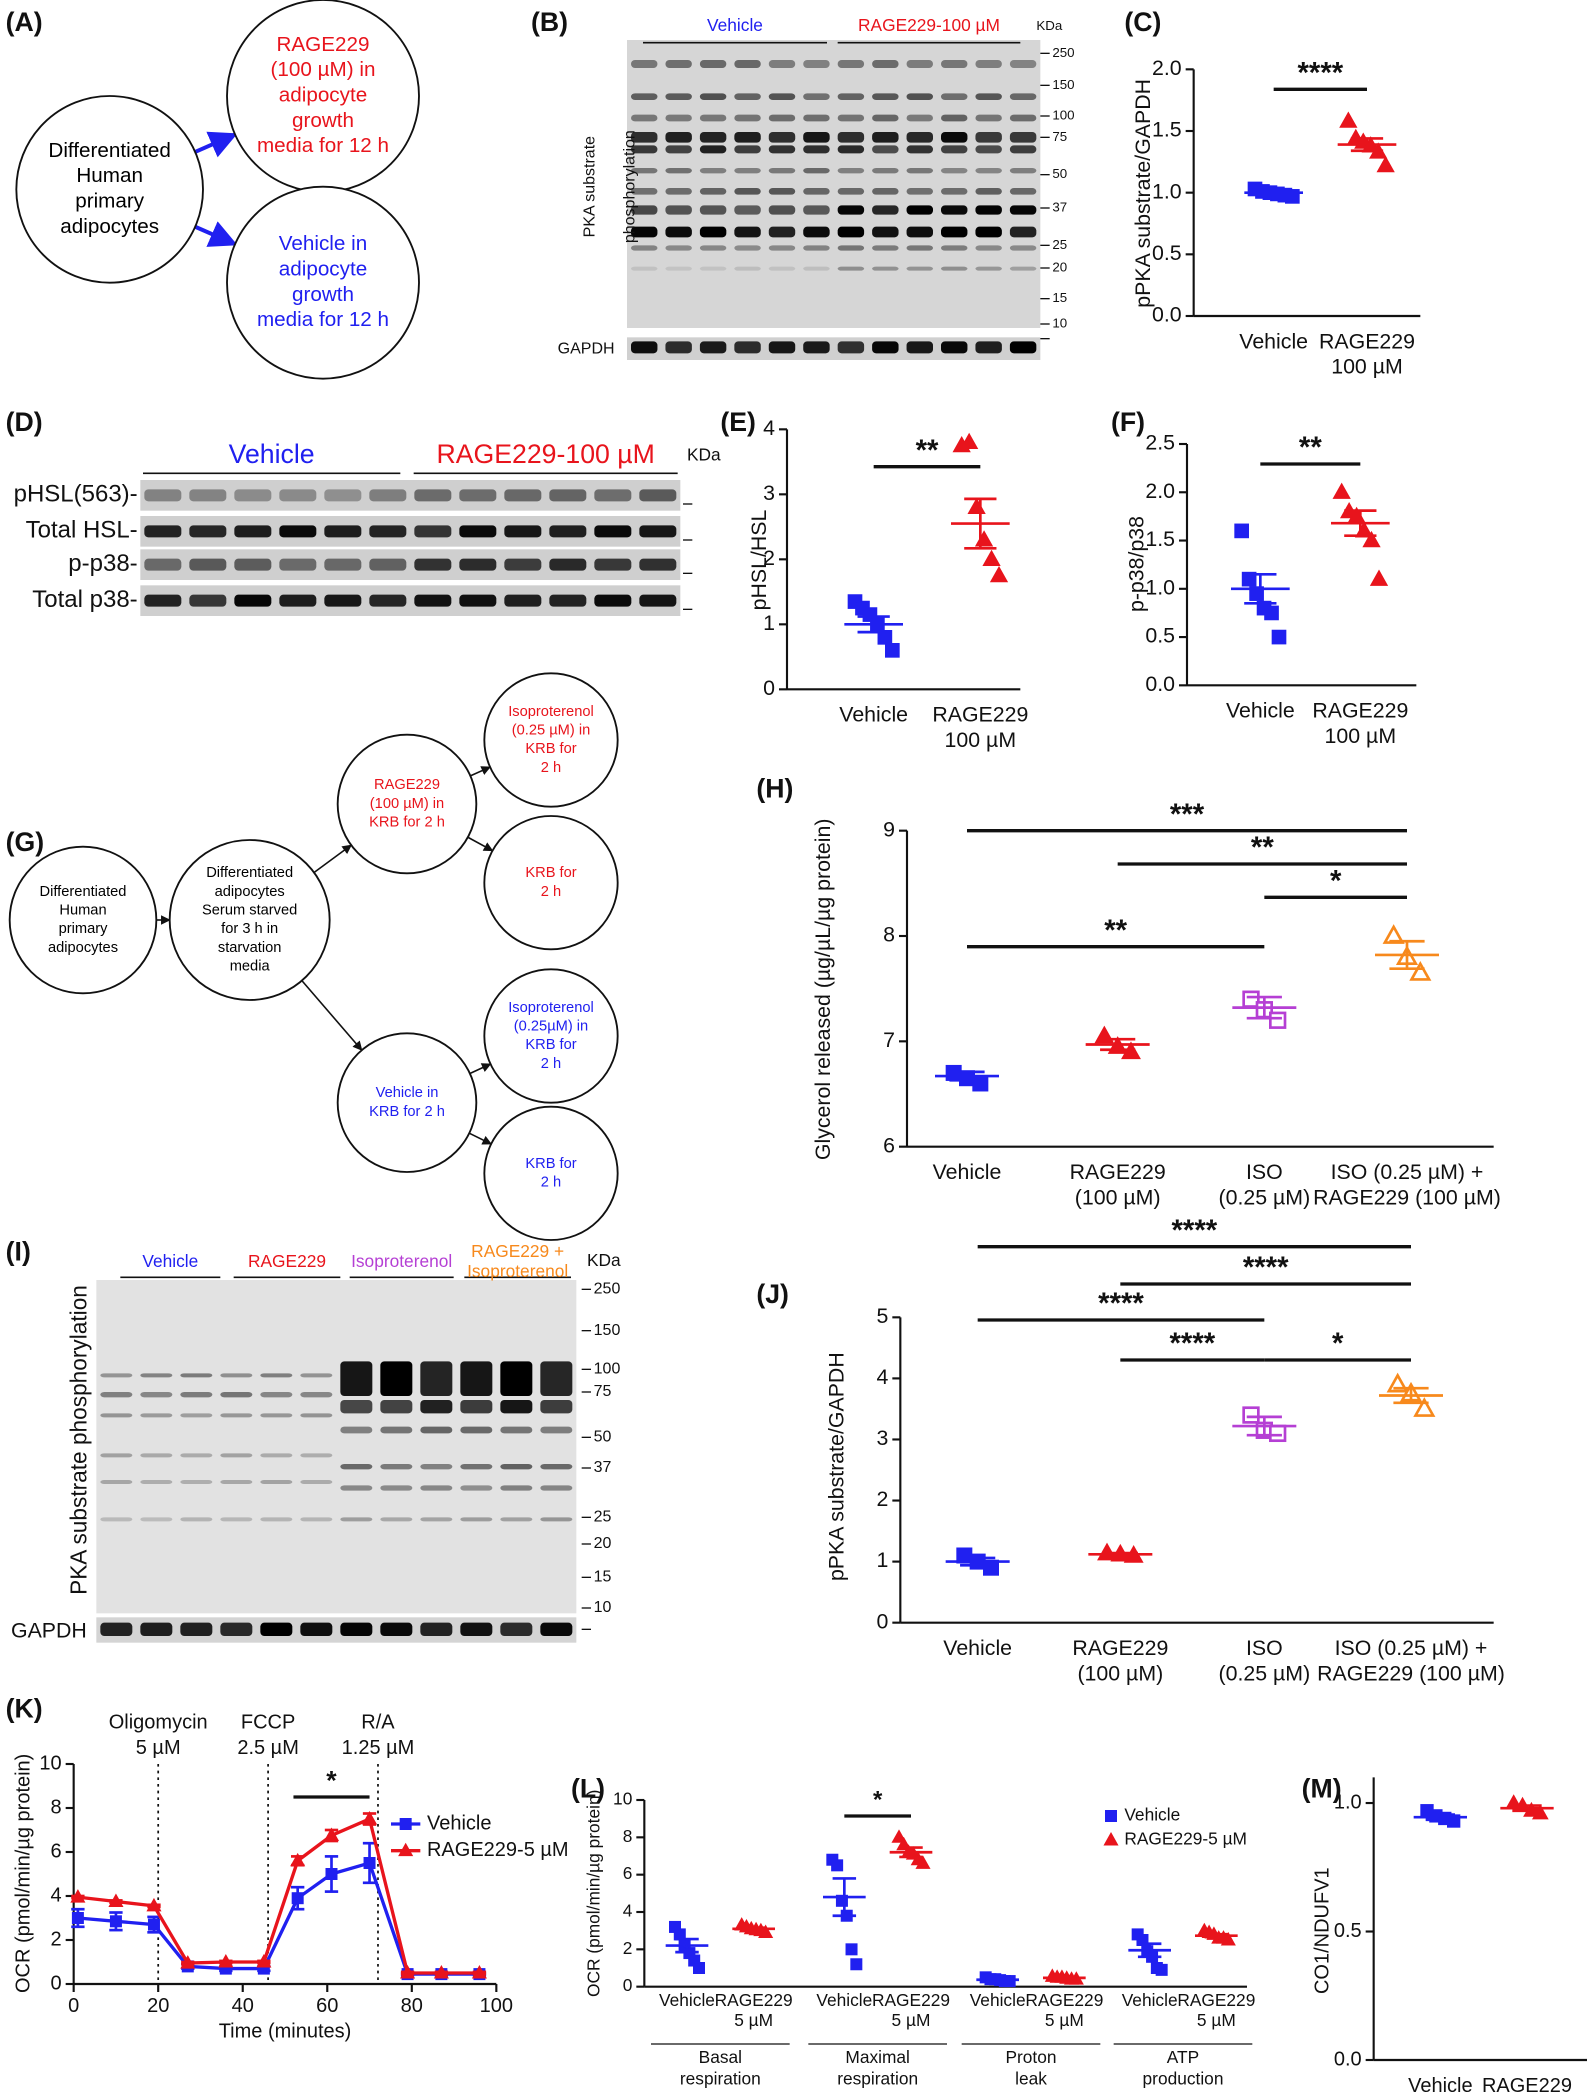 The image size is (1590, 2100). What do you see at coordinates (102, 563) in the screenshot?
I see `row-label: p-p38-` at bounding box center [102, 563].